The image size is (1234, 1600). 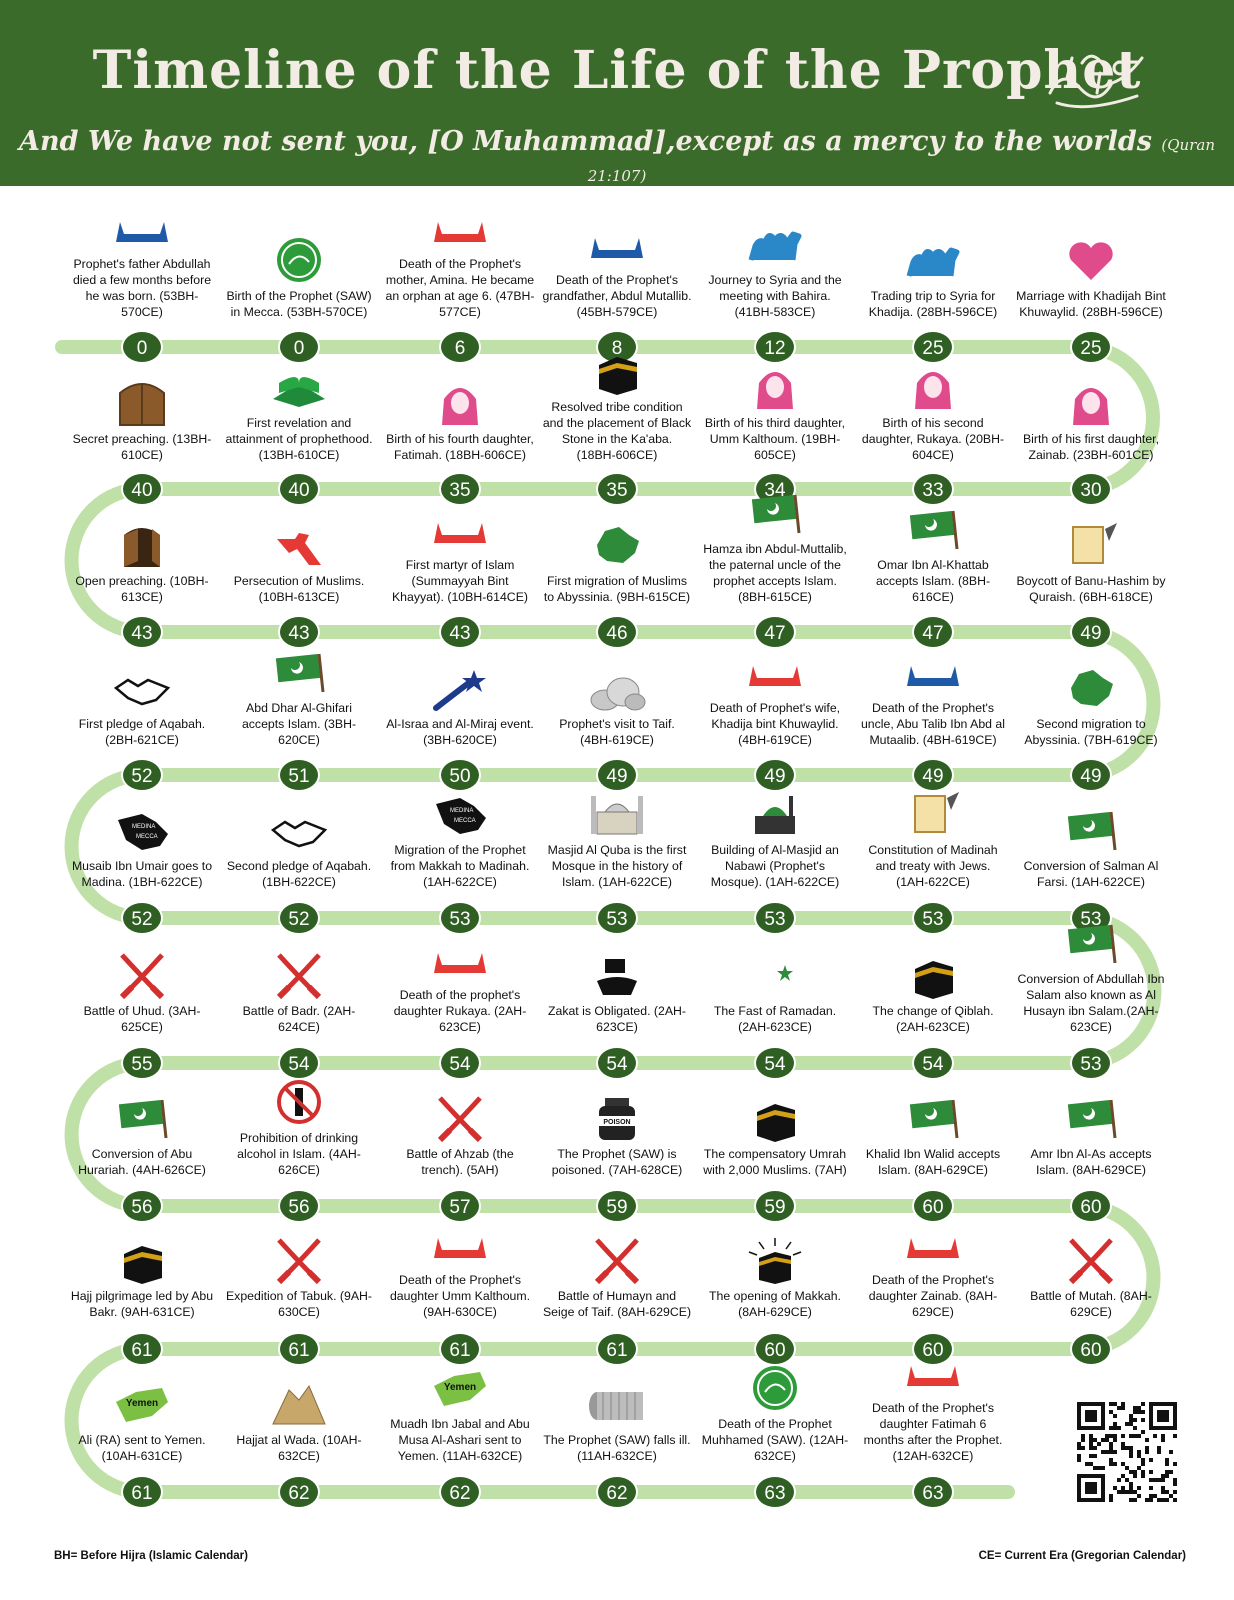 I want to click on age-badge: 46, so click(x=617, y=632).